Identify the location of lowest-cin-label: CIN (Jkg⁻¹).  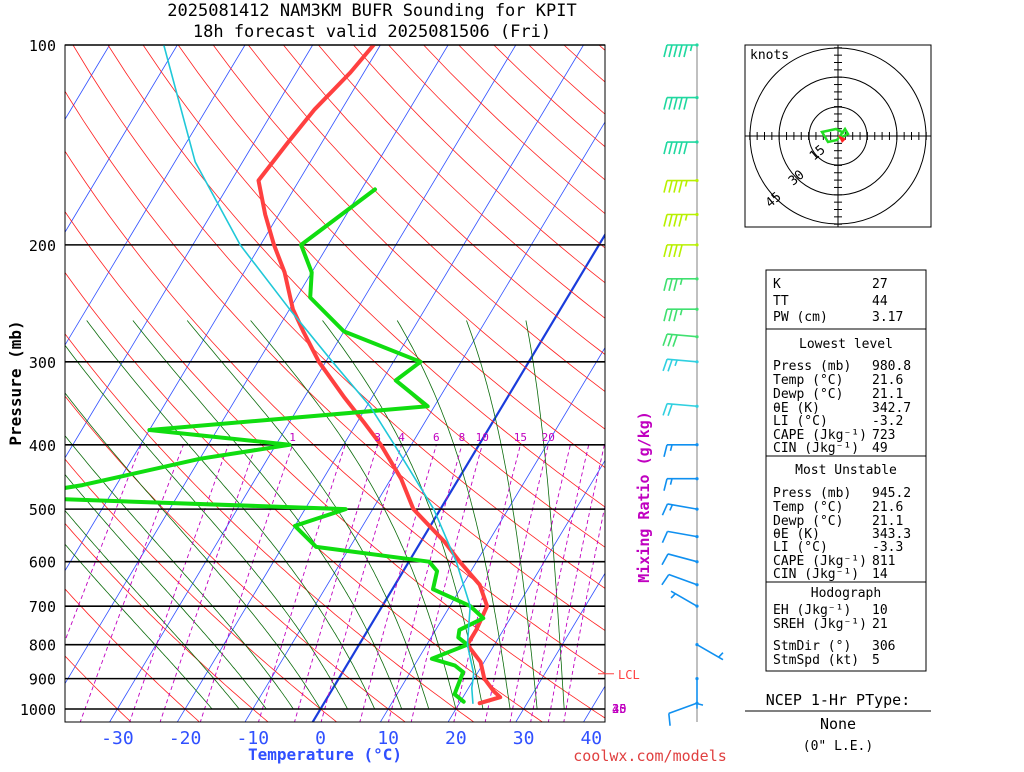
(816, 448).